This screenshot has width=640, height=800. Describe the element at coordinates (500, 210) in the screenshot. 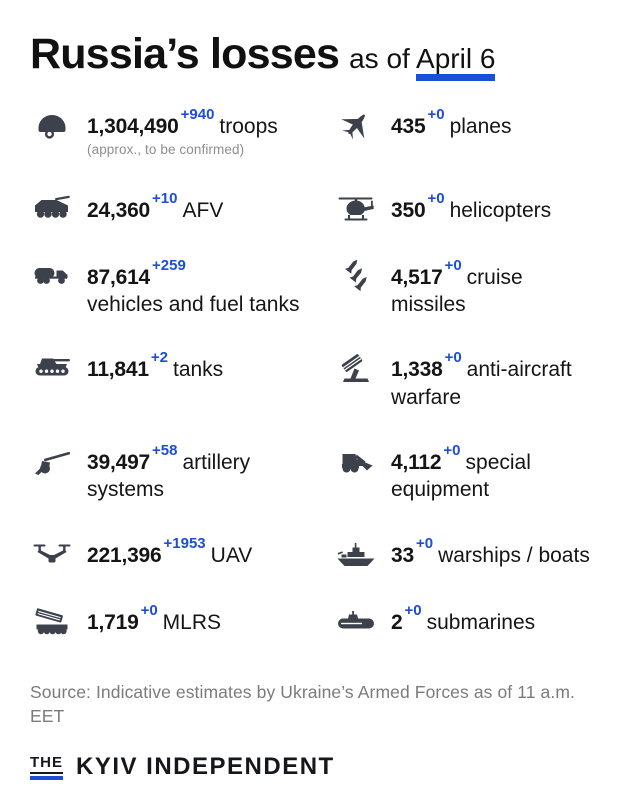

I see `stat-label: helicopters` at that location.